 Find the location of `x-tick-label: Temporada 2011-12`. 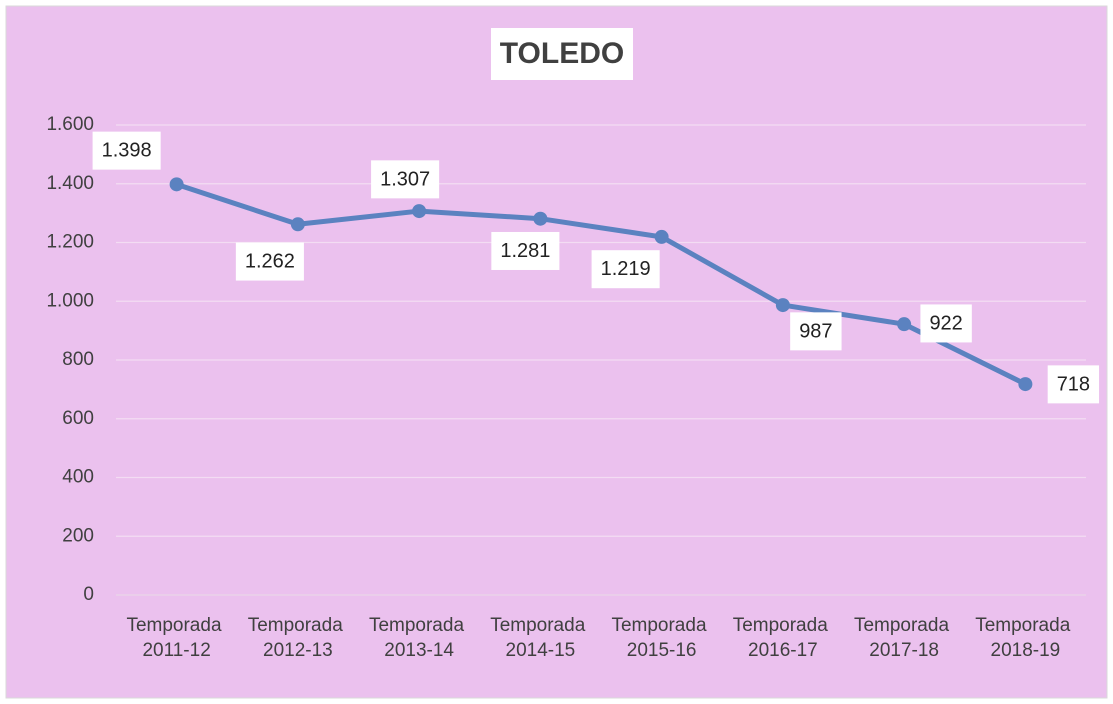

x-tick-label: Temporada 2011-12 is located at coordinates (176, 638).